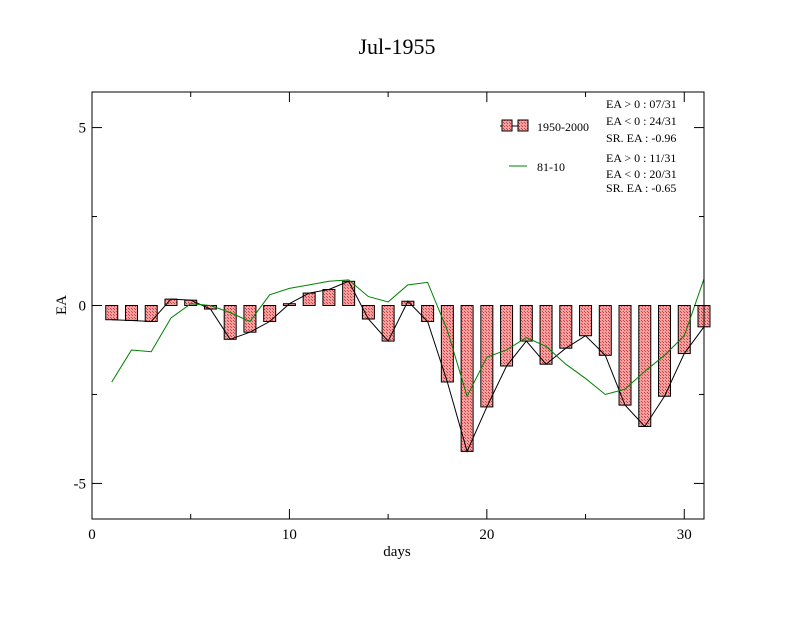 The width and height of the screenshot is (792, 617). Describe the element at coordinates (486, 535) in the screenshot. I see `x-tick-label-20: 20` at that location.